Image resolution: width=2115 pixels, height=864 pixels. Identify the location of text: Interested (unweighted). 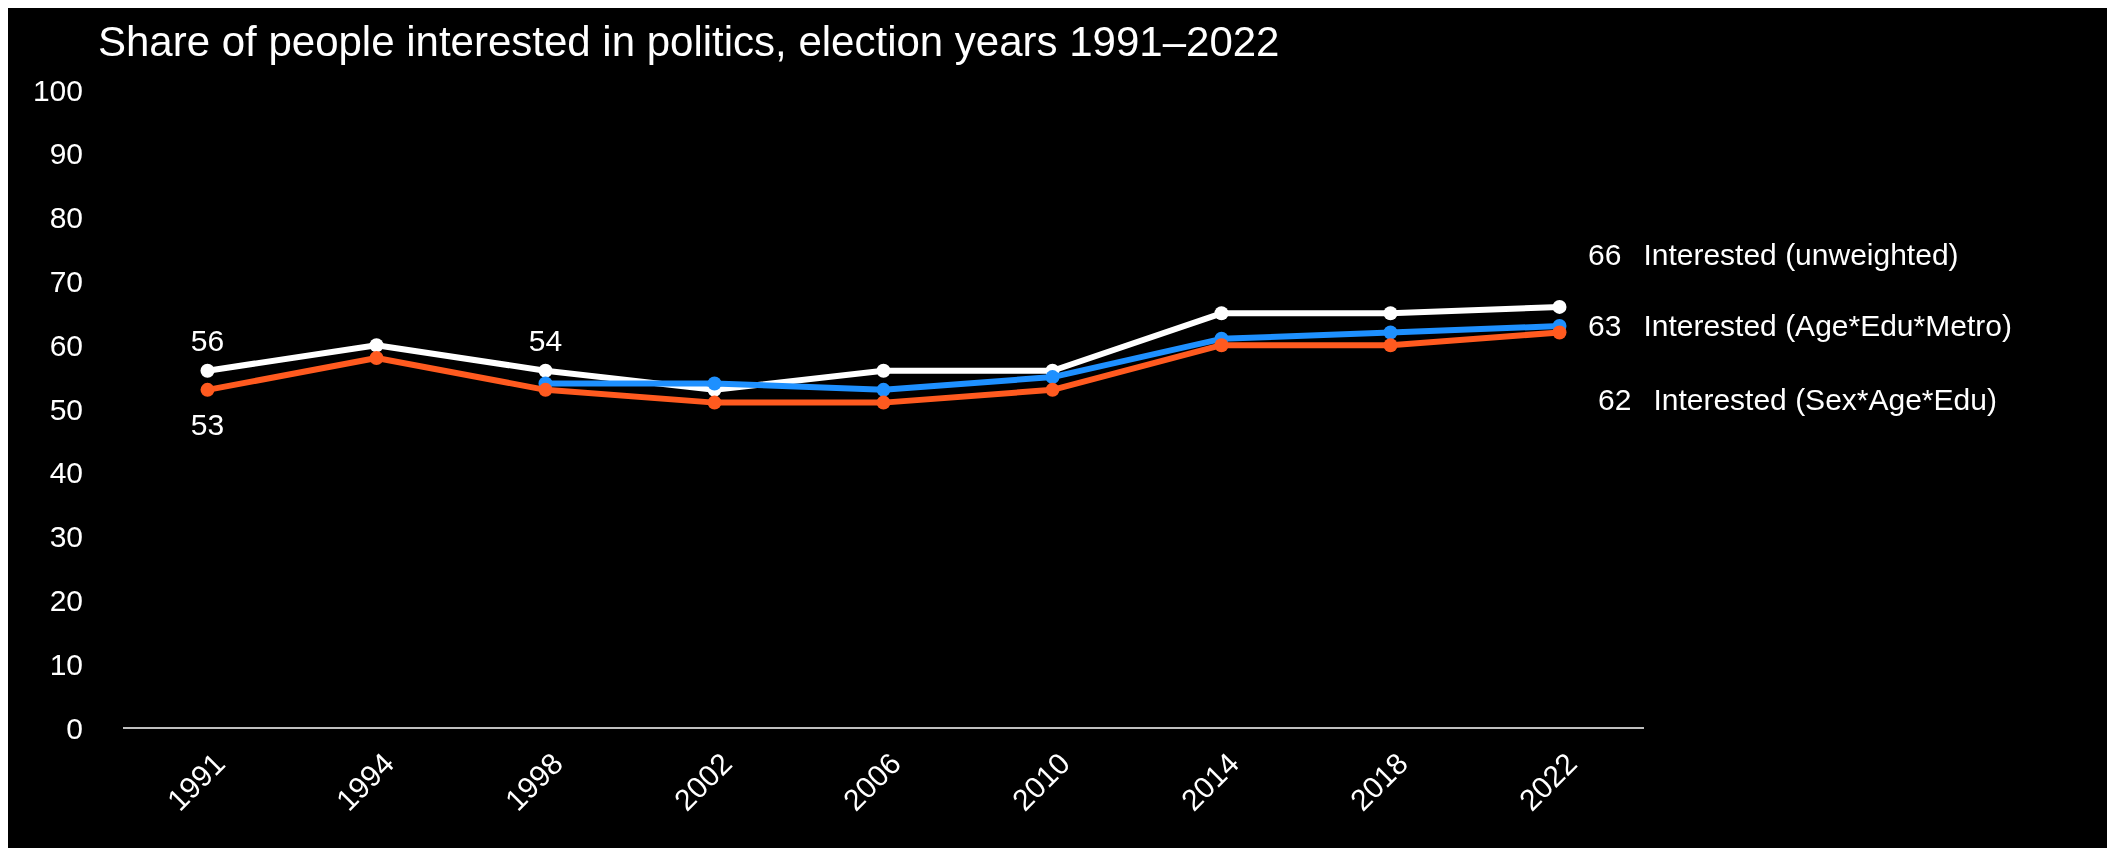
(1801, 254).